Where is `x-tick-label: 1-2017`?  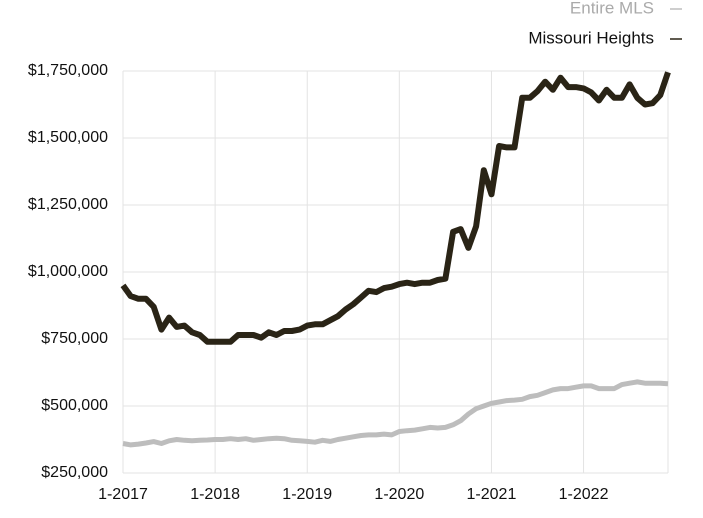 x-tick-label: 1-2017 is located at coordinates (123, 494).